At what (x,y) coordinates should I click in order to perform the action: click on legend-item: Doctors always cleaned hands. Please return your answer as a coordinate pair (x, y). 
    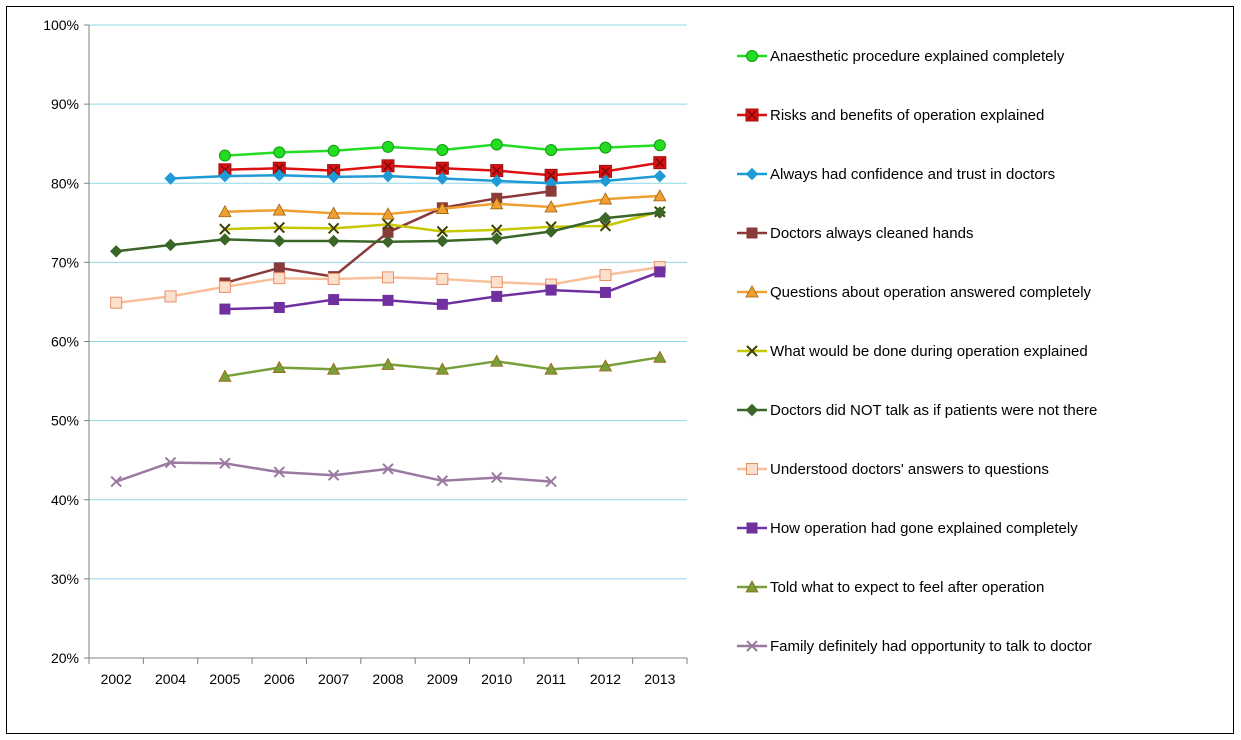
    Looking at the image, I should click on (855, 233).